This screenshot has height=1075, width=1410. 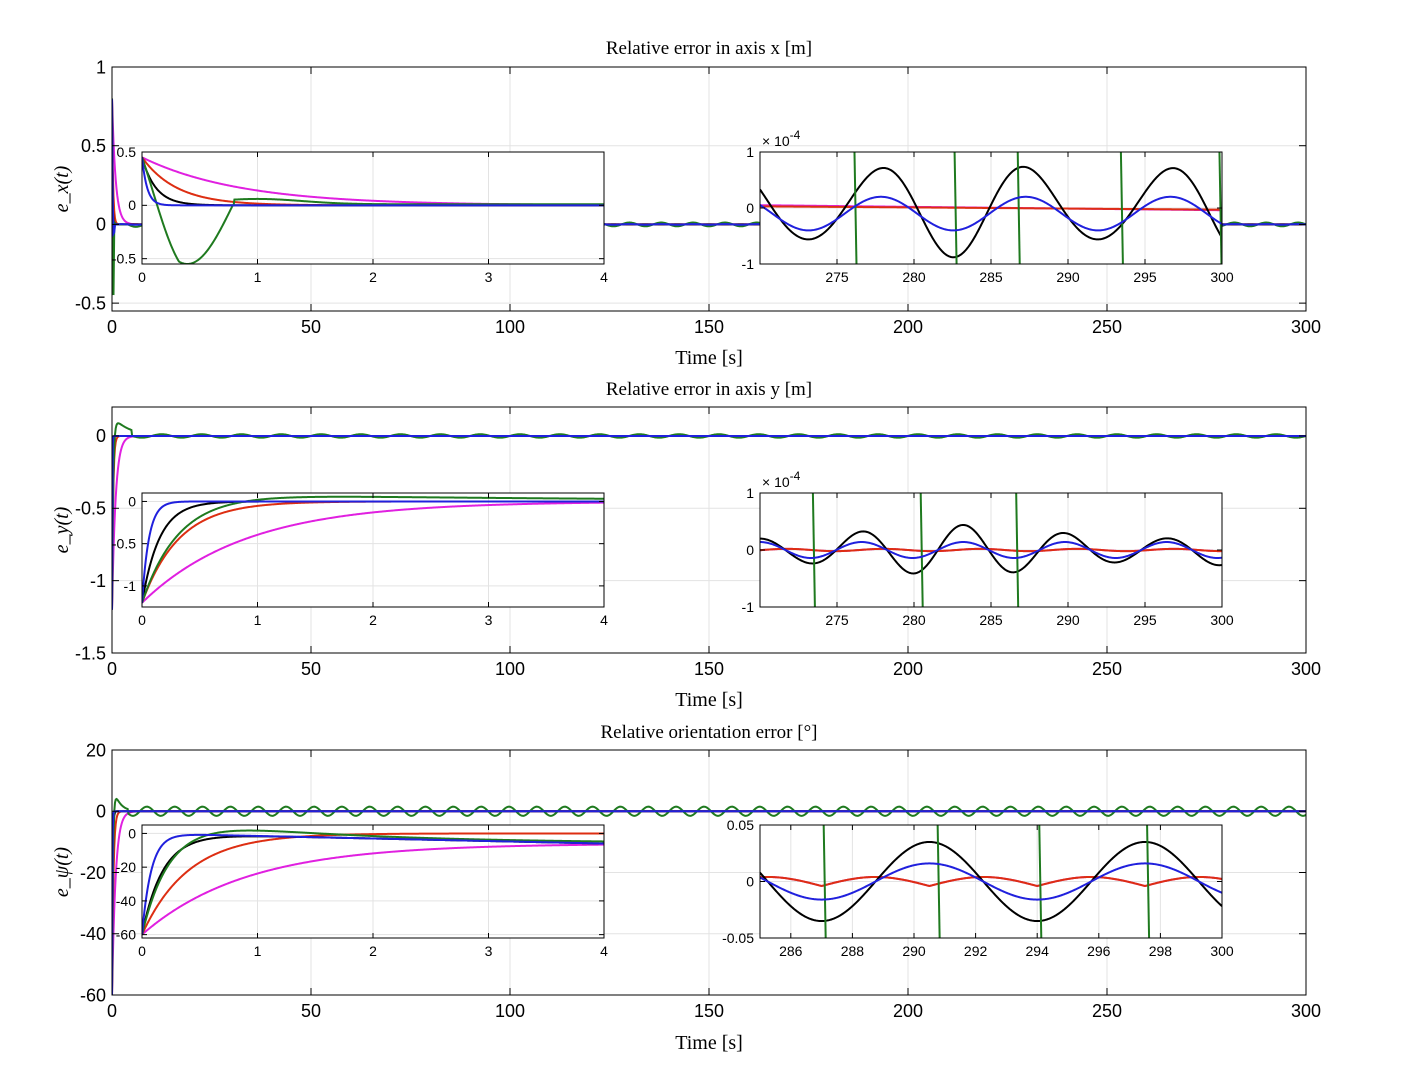 I want to click on panel1-inset1-xtick-label: 3, so click(x=489, y=277).